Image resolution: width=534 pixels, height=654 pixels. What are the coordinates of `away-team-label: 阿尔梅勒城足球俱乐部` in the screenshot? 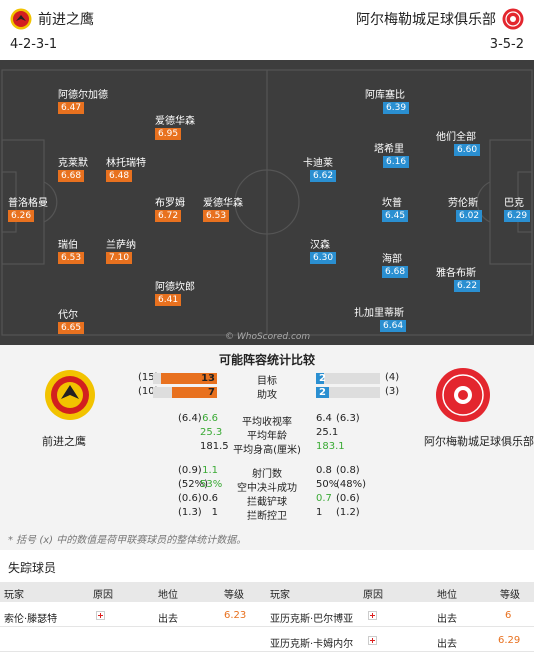 It's located at (479, 441).